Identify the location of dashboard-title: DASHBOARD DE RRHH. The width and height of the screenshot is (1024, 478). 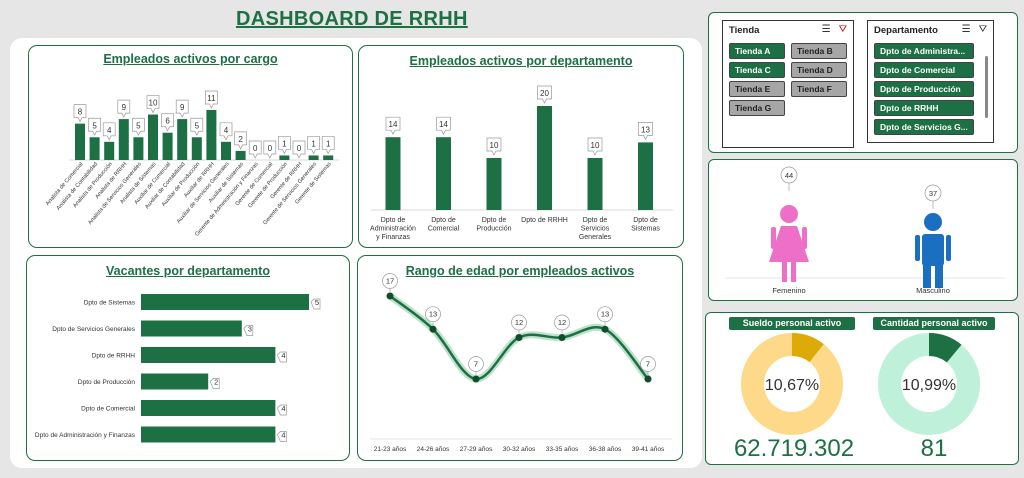
(352, 19).